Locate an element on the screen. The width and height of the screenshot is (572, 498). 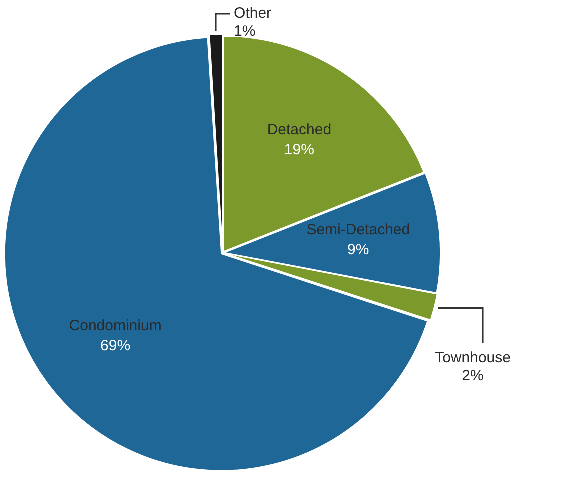
data-label: 19% is located at coordinates (299, 150).